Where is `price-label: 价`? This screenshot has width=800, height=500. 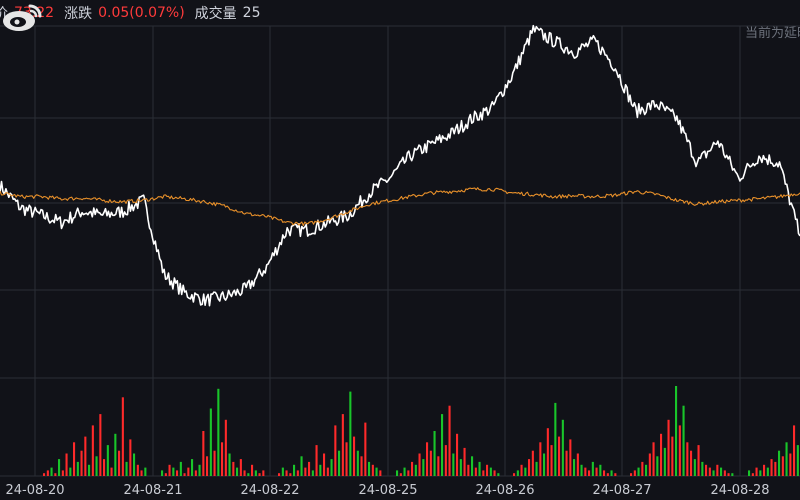
price-label: 价 is located at coordinates (4, 14).